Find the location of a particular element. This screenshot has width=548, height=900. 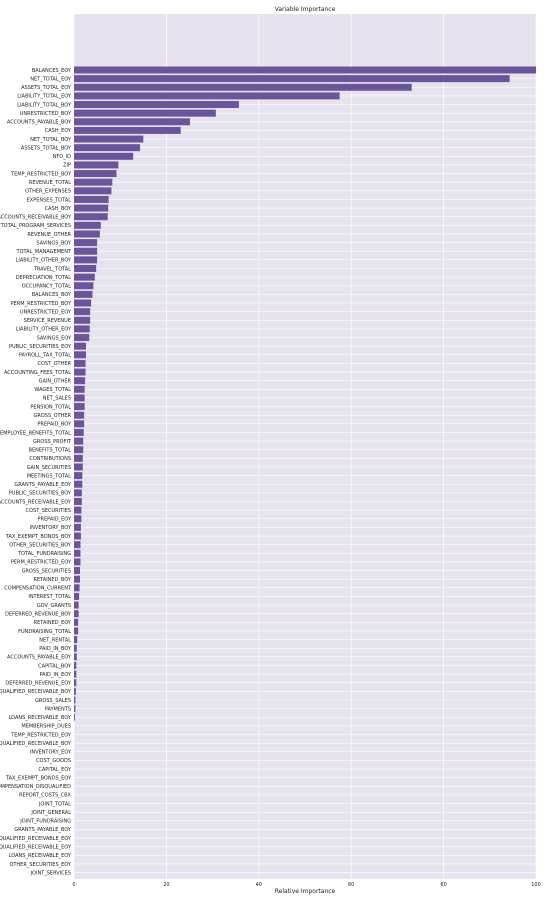

category-label: WAGES_TOTAL is located at coordinates (52, 390).